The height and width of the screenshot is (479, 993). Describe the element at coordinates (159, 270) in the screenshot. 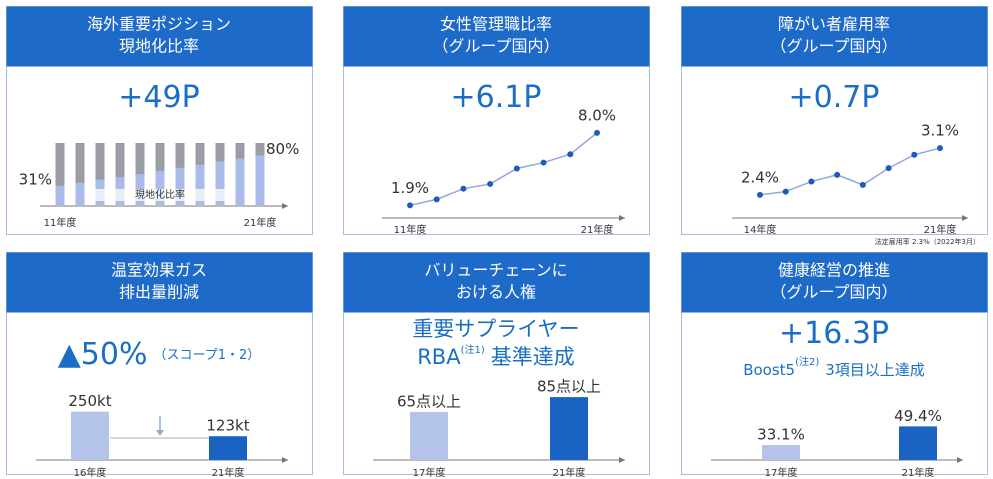

I see `panel-title: 温室効果ガス` at that location.